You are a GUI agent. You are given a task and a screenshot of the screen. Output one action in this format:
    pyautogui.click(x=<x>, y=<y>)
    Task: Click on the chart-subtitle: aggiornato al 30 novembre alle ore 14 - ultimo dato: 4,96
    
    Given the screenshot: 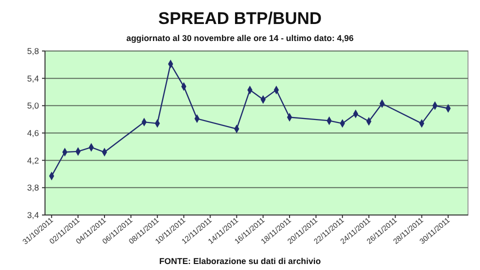 What is the action you would take?
    pyautogui.click(x=240, y=38)
    